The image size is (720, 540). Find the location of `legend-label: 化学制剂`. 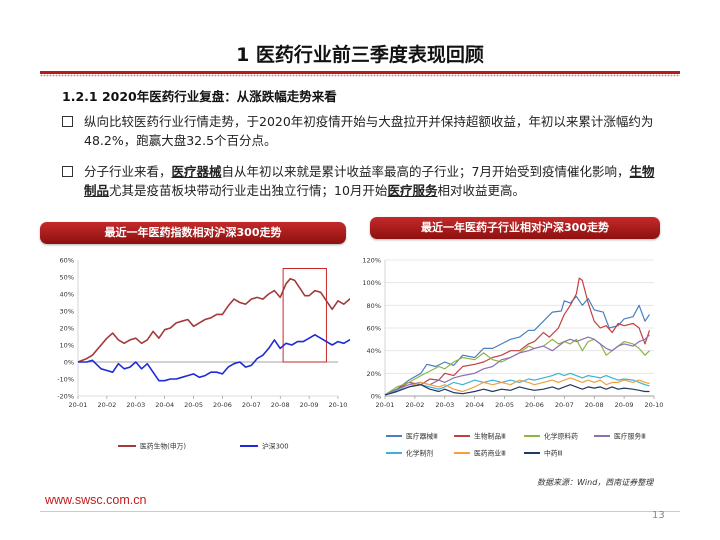

legend-label: 化学制剂 is located at coordinates (419, 453).